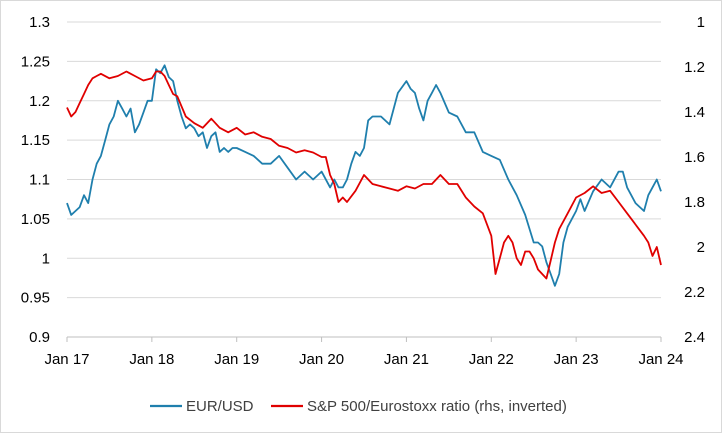 The image size is (722, 433). I want to click on right-axis-ticks: 1 1.2 1.4 1.6 1.8 2 2.2 2.4, so click(694, 180).